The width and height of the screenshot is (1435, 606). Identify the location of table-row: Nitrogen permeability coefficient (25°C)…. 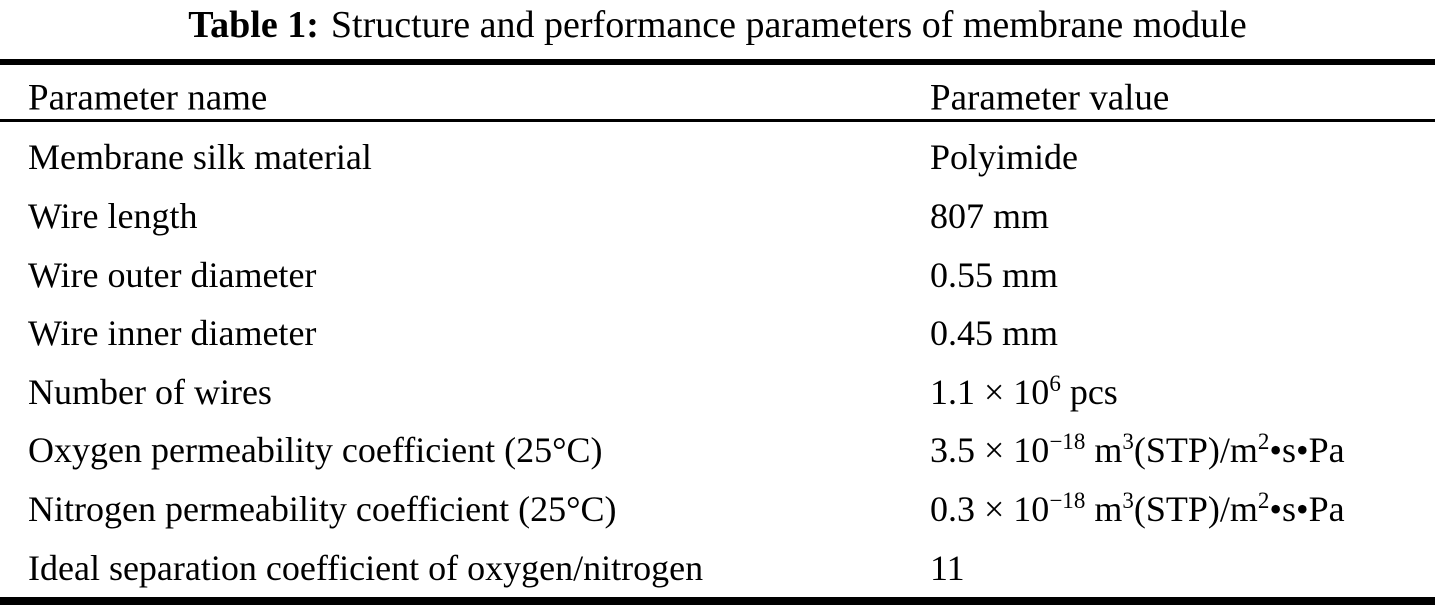
(717, 509).